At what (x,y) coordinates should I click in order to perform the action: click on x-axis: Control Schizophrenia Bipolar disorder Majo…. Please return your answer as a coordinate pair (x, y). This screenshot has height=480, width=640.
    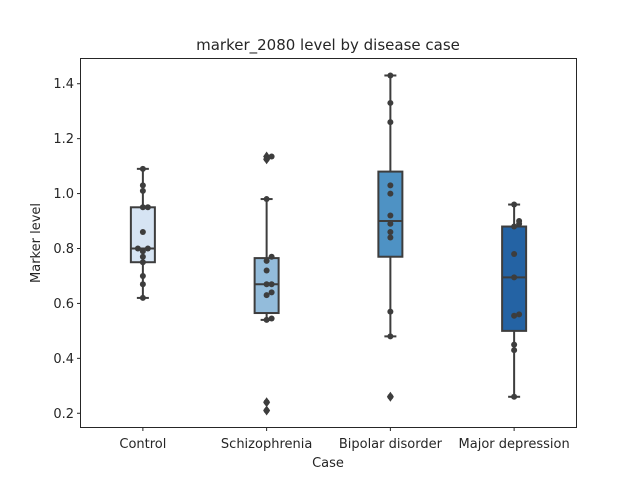
    Looking at the image, I should click on (344, 439).